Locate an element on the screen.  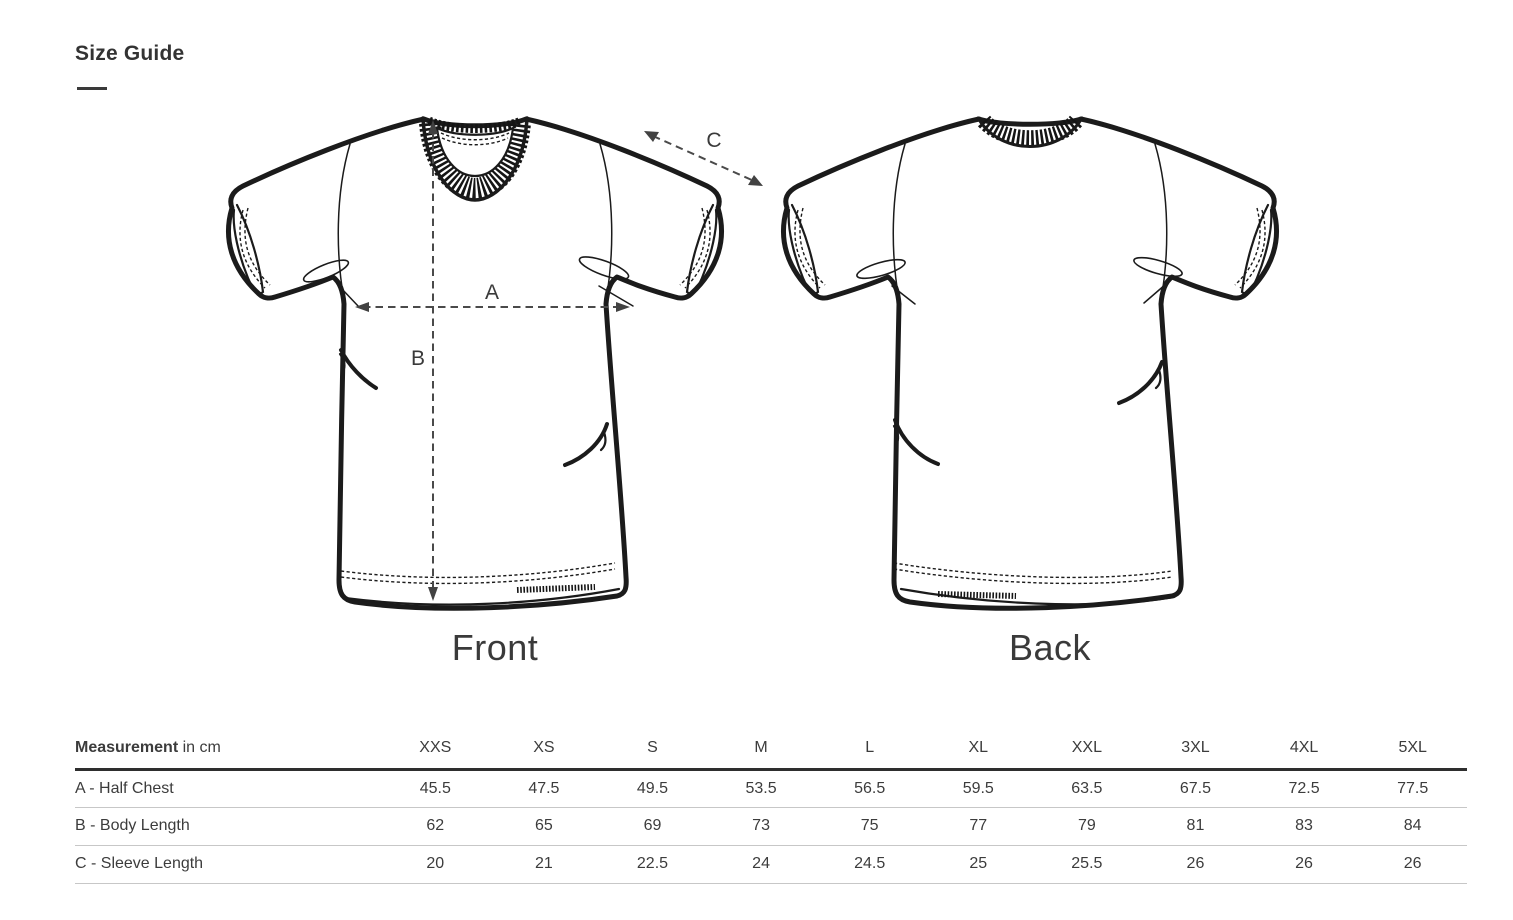
title-underline is located at coordinates (92, 88).